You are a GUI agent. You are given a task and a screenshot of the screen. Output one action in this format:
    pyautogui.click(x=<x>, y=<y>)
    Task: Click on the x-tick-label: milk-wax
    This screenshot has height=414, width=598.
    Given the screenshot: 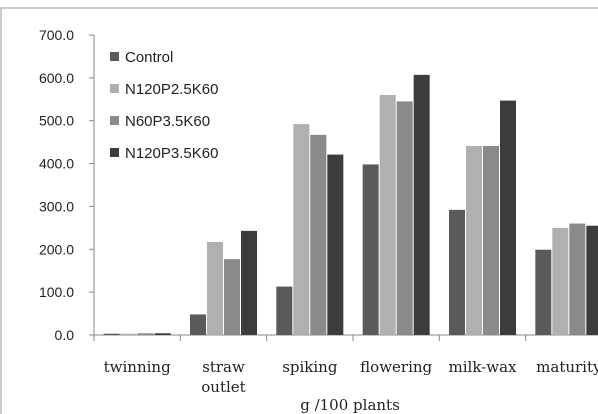 What is the action you would take?
    pyautogui.click(x=483, y=367)
    